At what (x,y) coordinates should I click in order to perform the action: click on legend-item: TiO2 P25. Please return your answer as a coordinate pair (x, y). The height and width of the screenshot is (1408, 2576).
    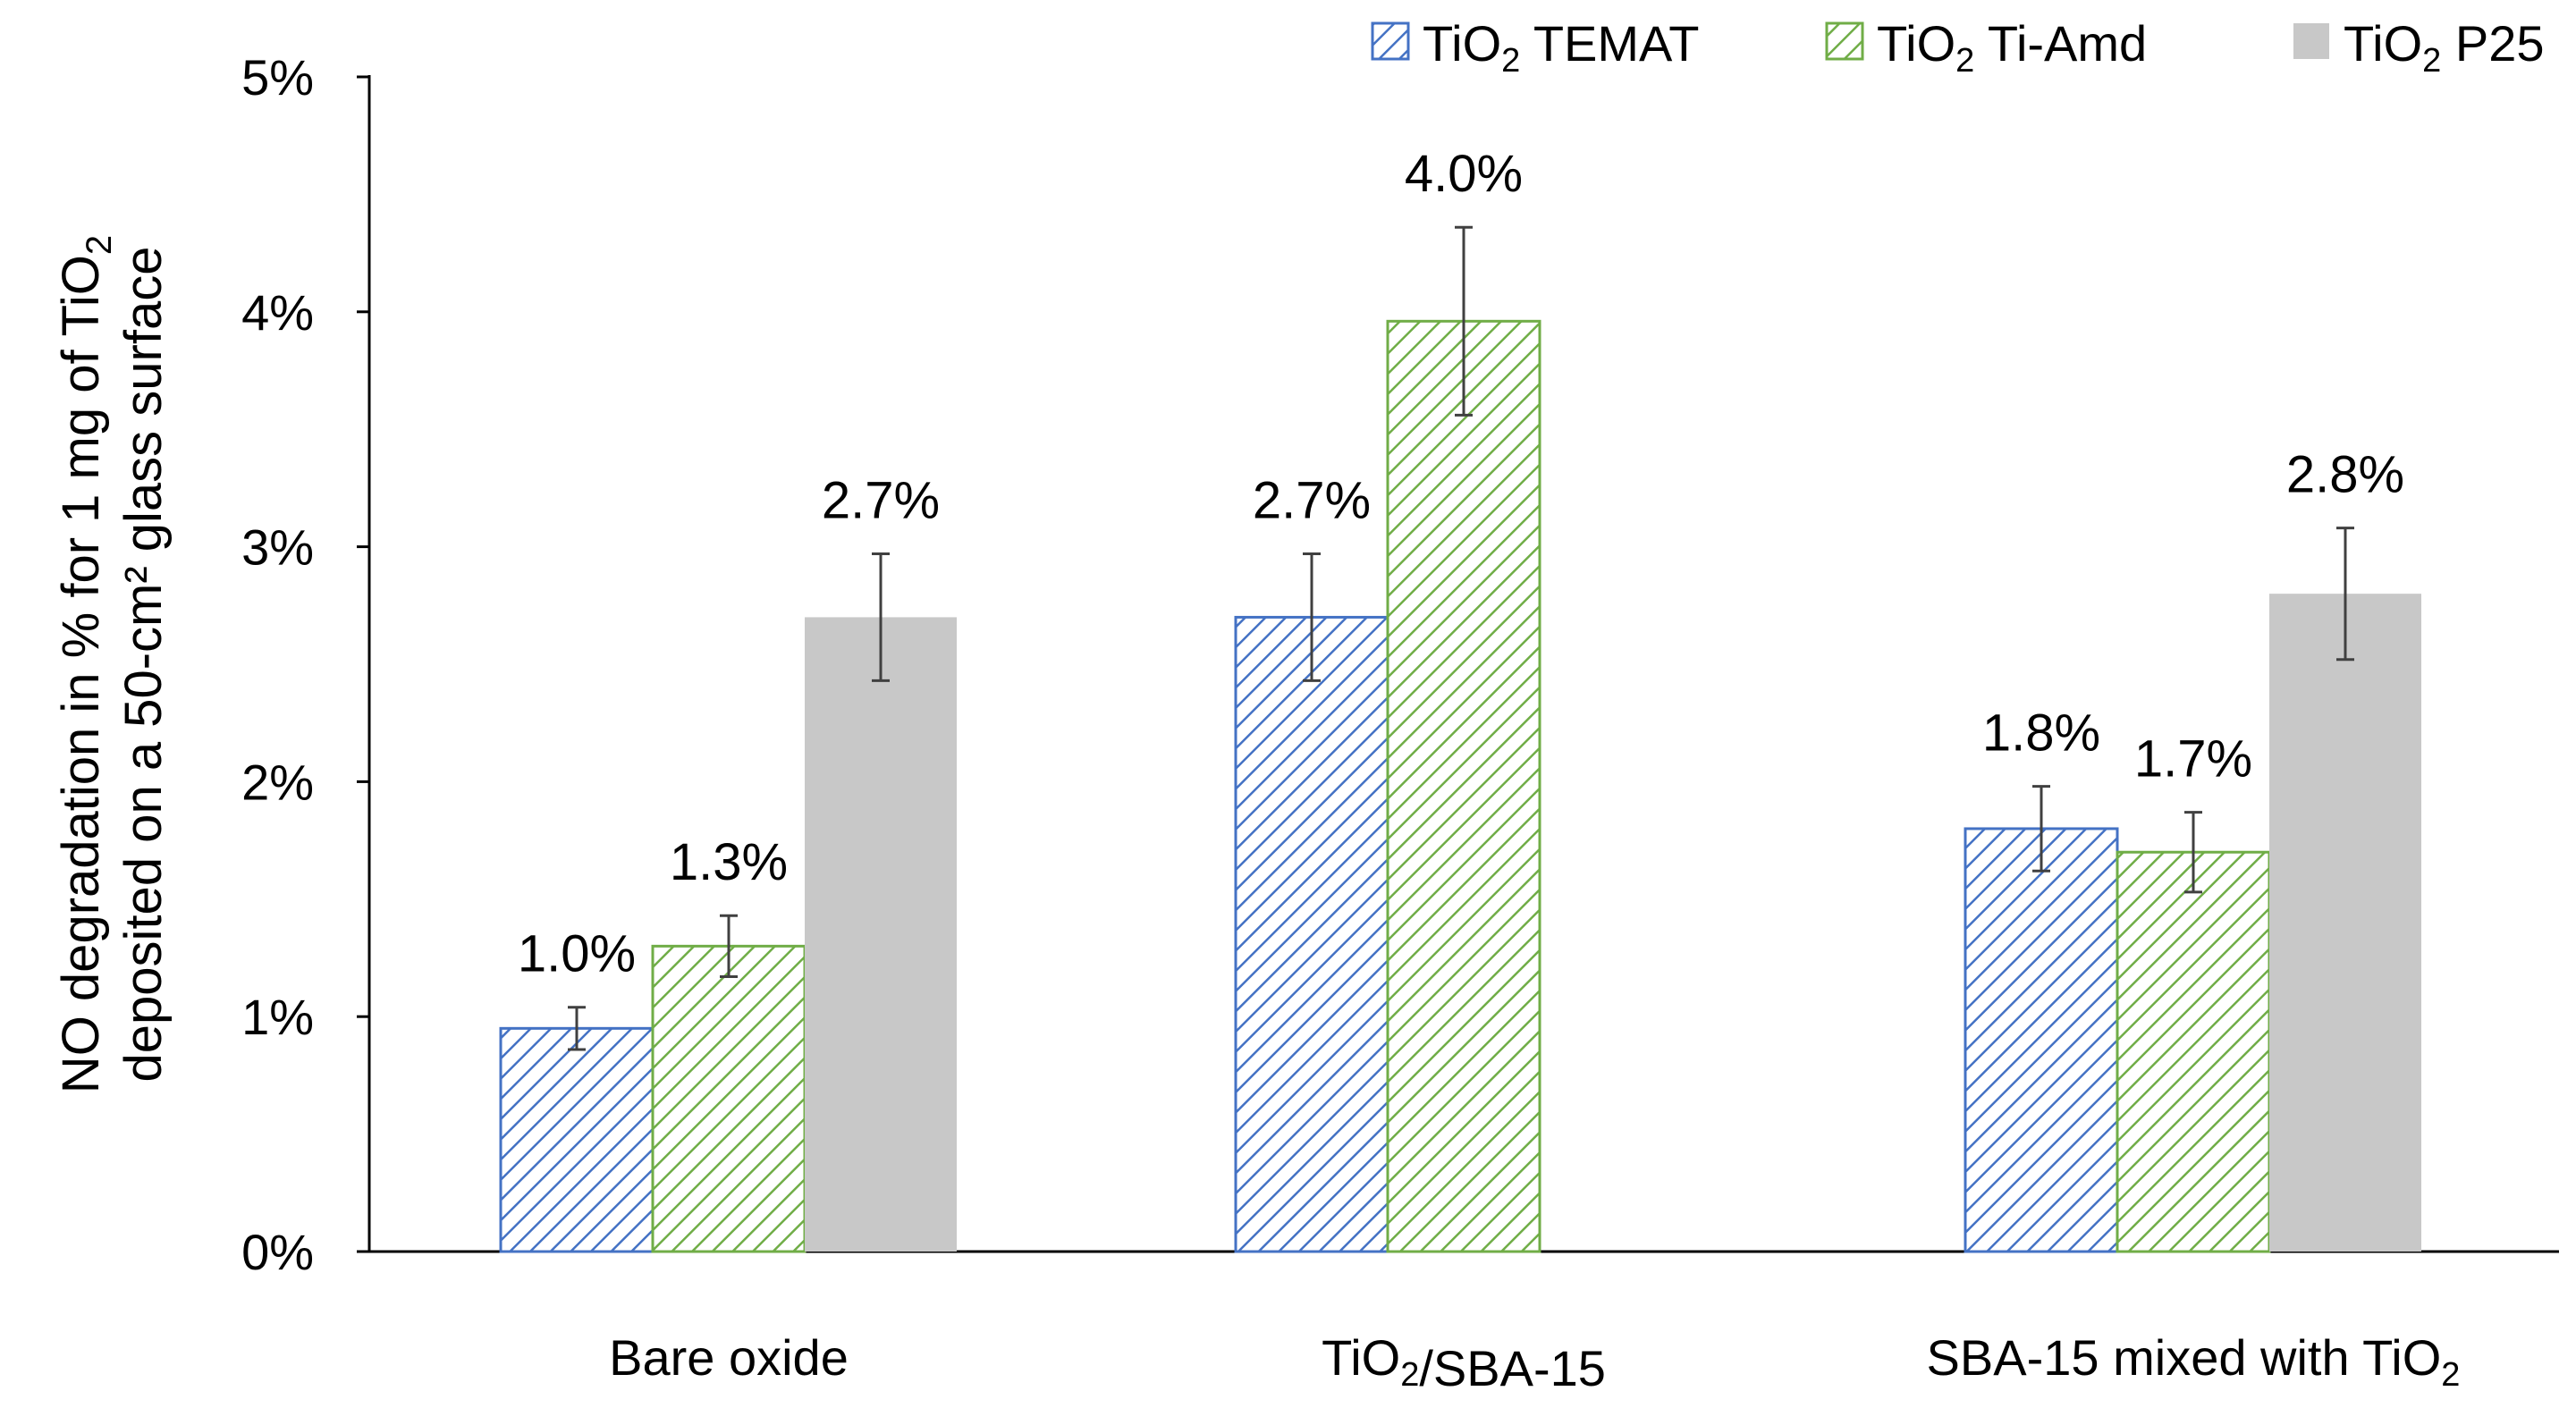
    Looking at the image, I should click on (2418, 47).